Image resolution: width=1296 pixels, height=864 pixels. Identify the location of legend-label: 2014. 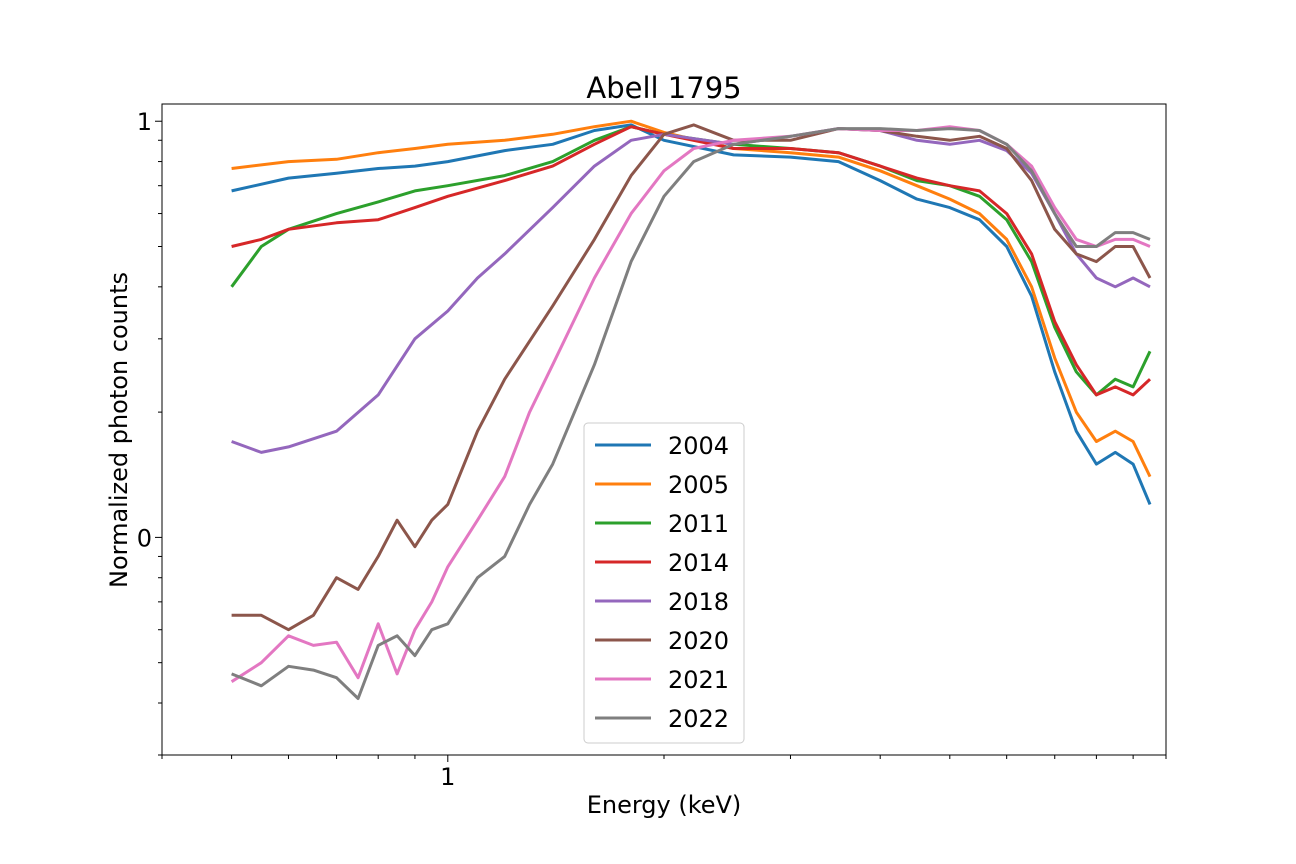
(698, 563).